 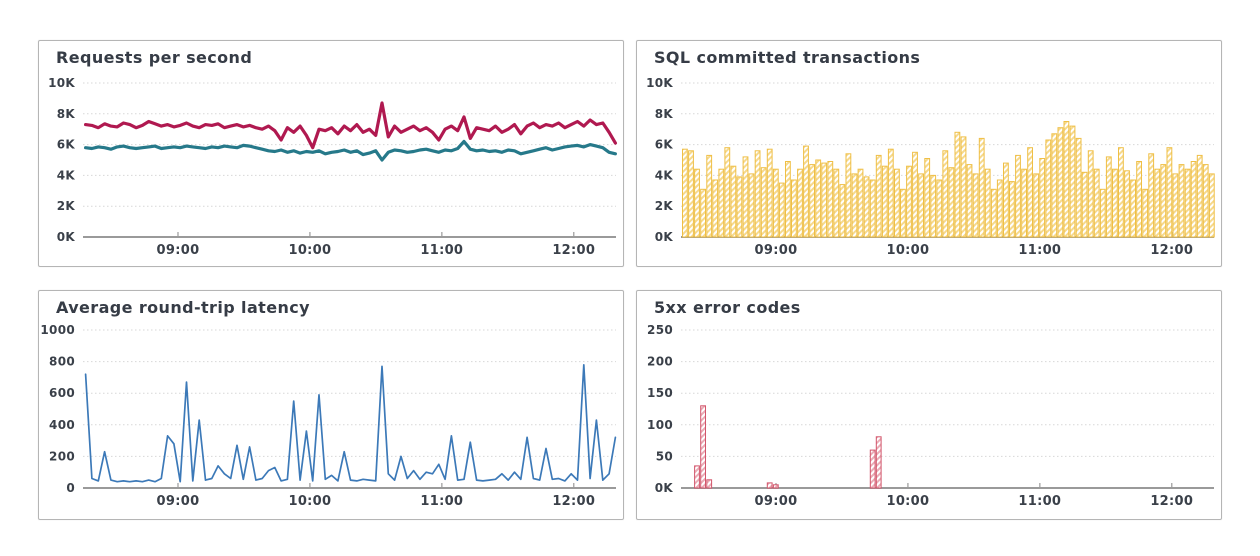 I want to click on svg-text: 400, so click(x=62, y=425).